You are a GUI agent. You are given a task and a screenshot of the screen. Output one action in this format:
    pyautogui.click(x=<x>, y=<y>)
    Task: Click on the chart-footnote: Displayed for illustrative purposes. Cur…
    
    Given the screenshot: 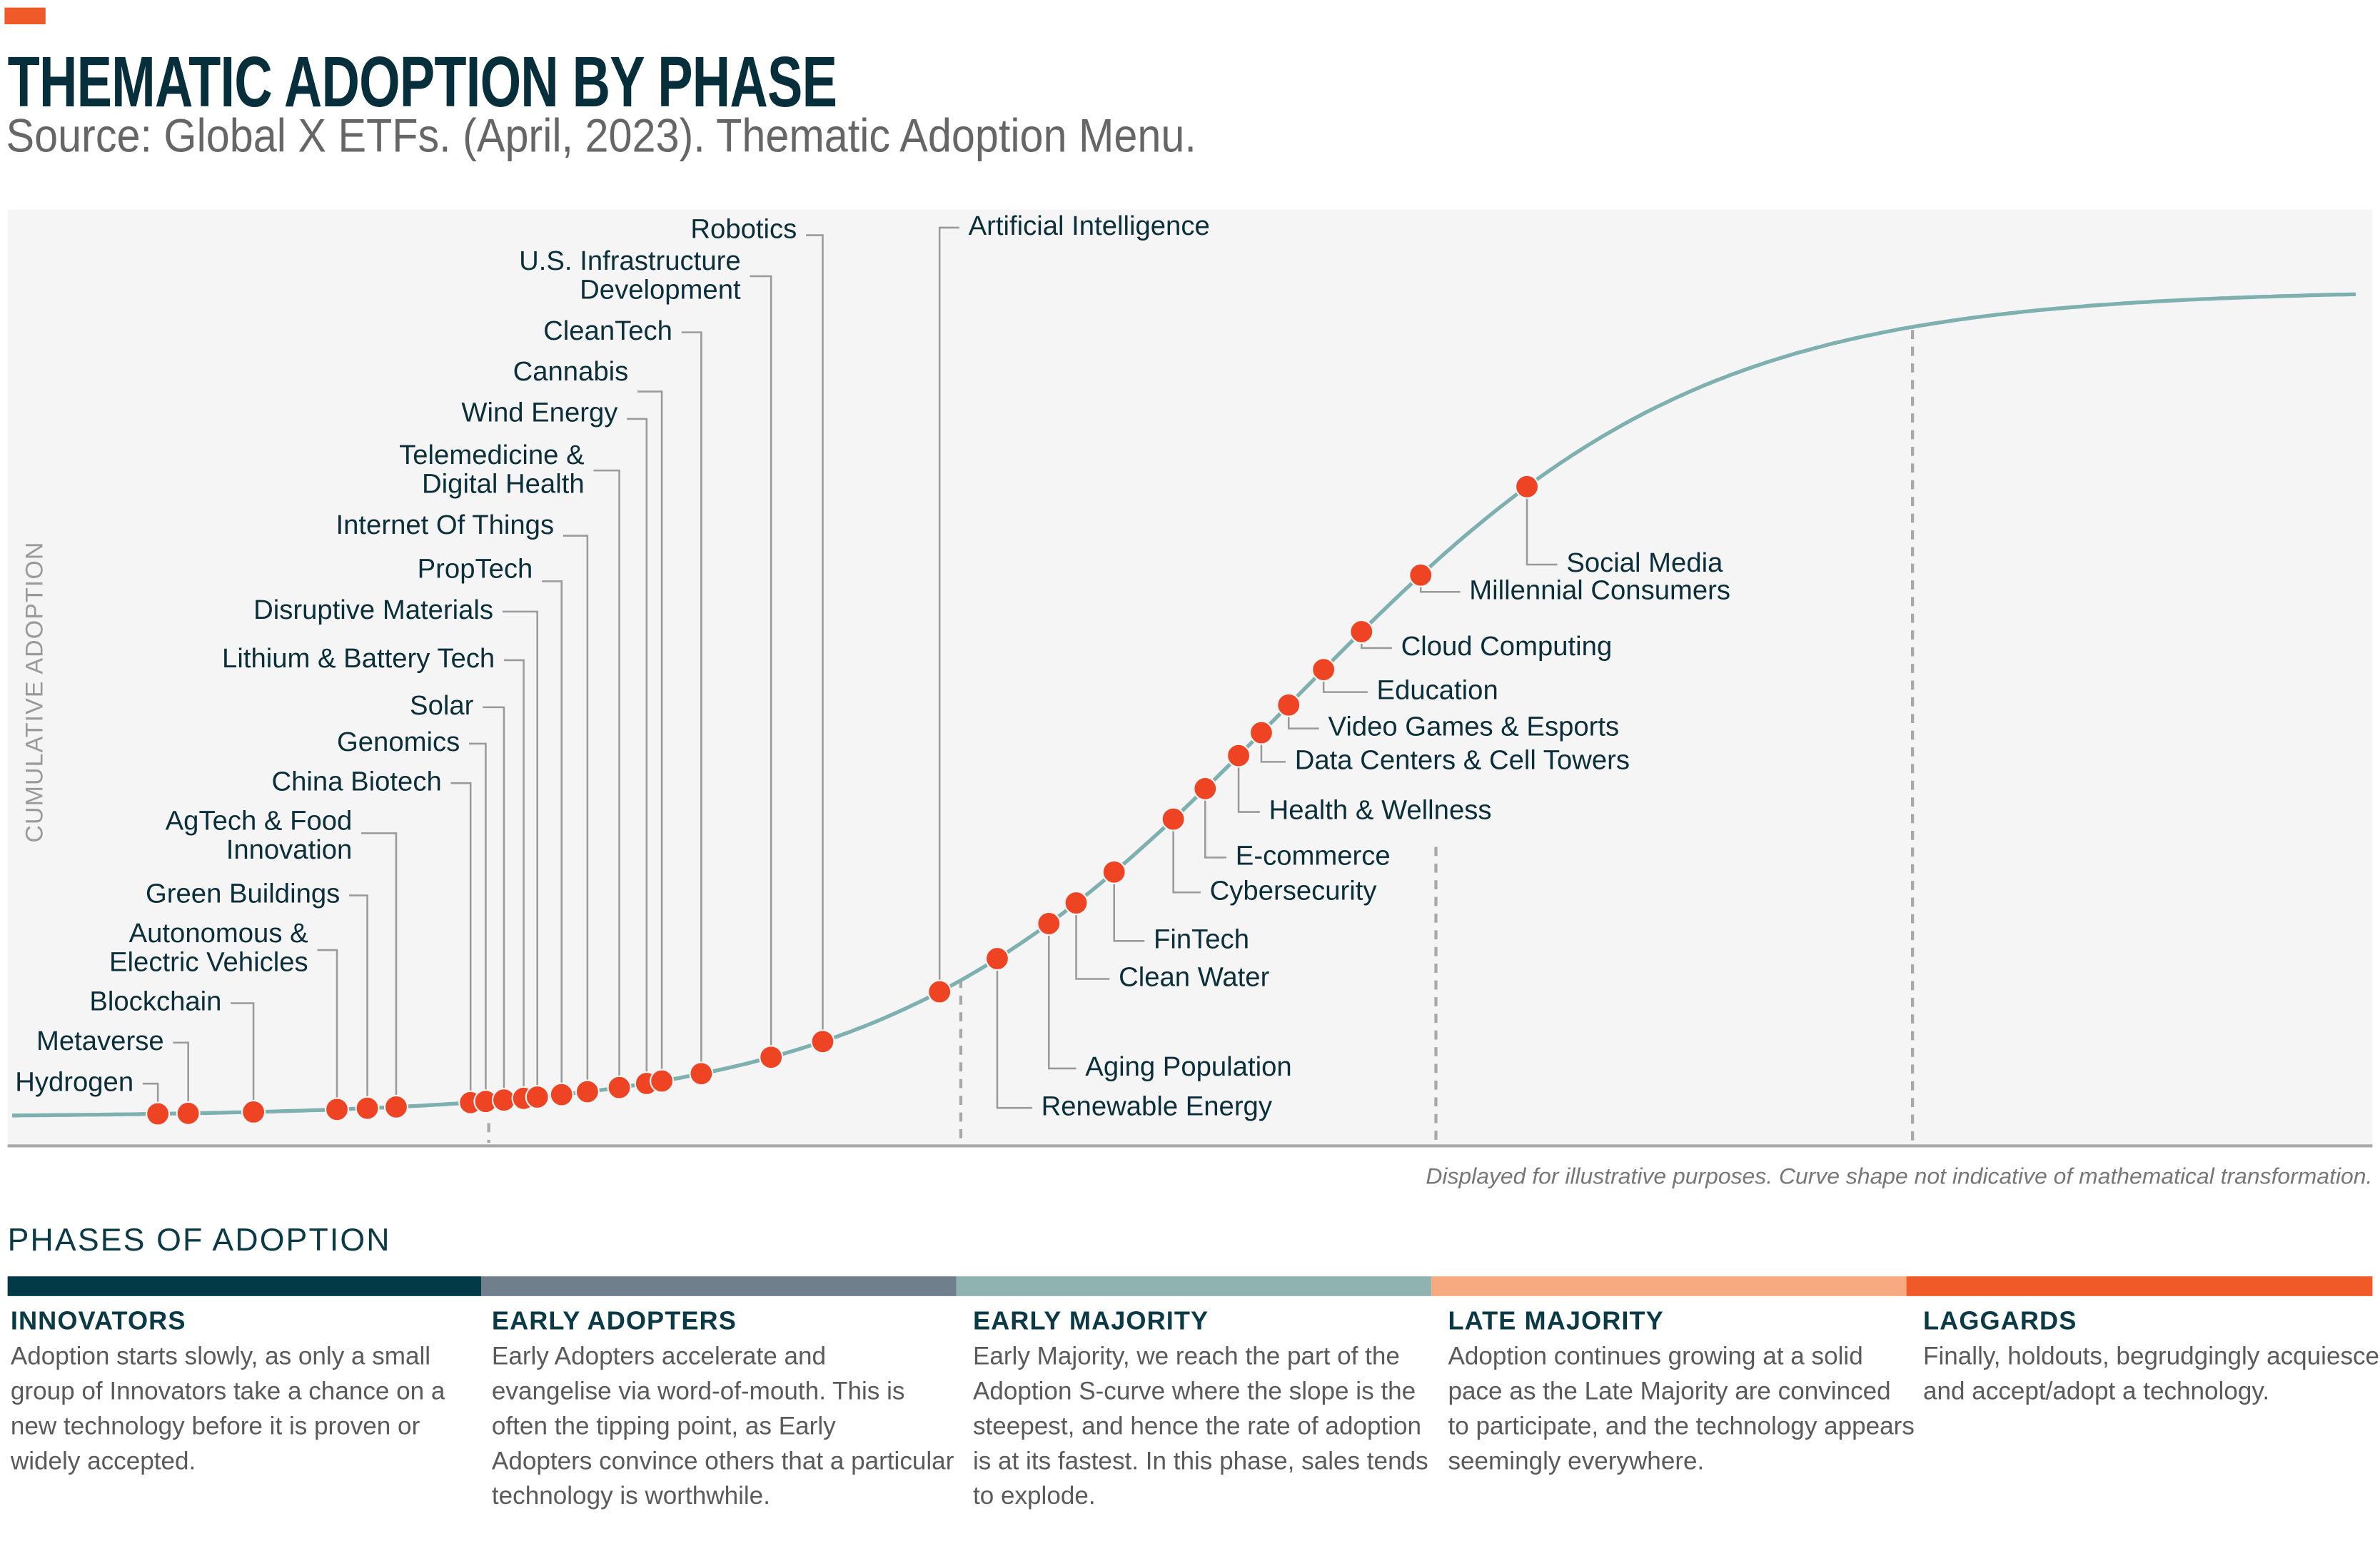 What is the action you would take?
    pyautogui.click(x=1899, y=1177)
    